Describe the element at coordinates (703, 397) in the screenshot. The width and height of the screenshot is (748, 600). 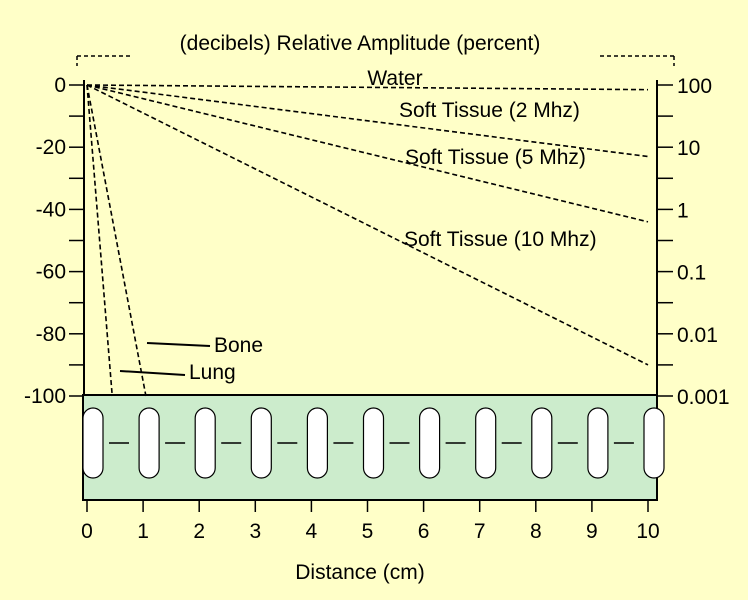
I see `right-tick-label: 0.001` at that location.